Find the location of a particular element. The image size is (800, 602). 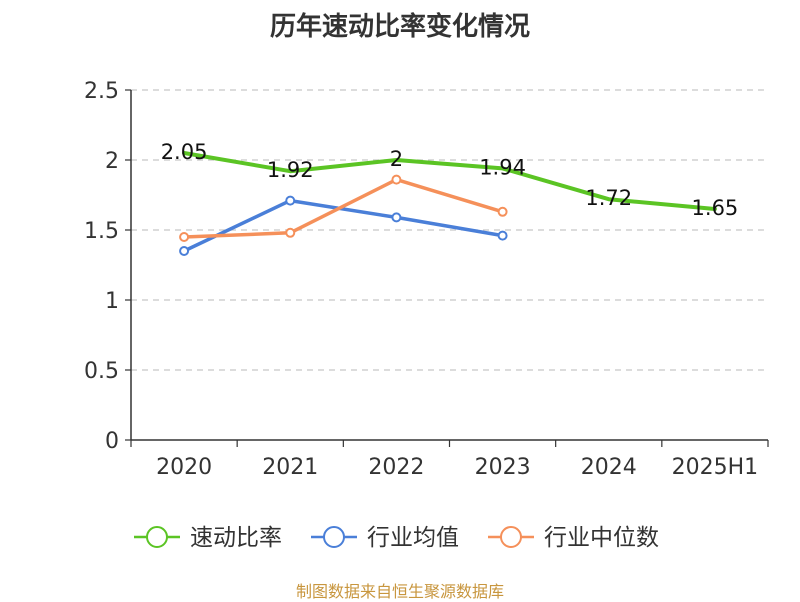

legend-item-3: 行业中位数 is located at coordinates (573, 538).